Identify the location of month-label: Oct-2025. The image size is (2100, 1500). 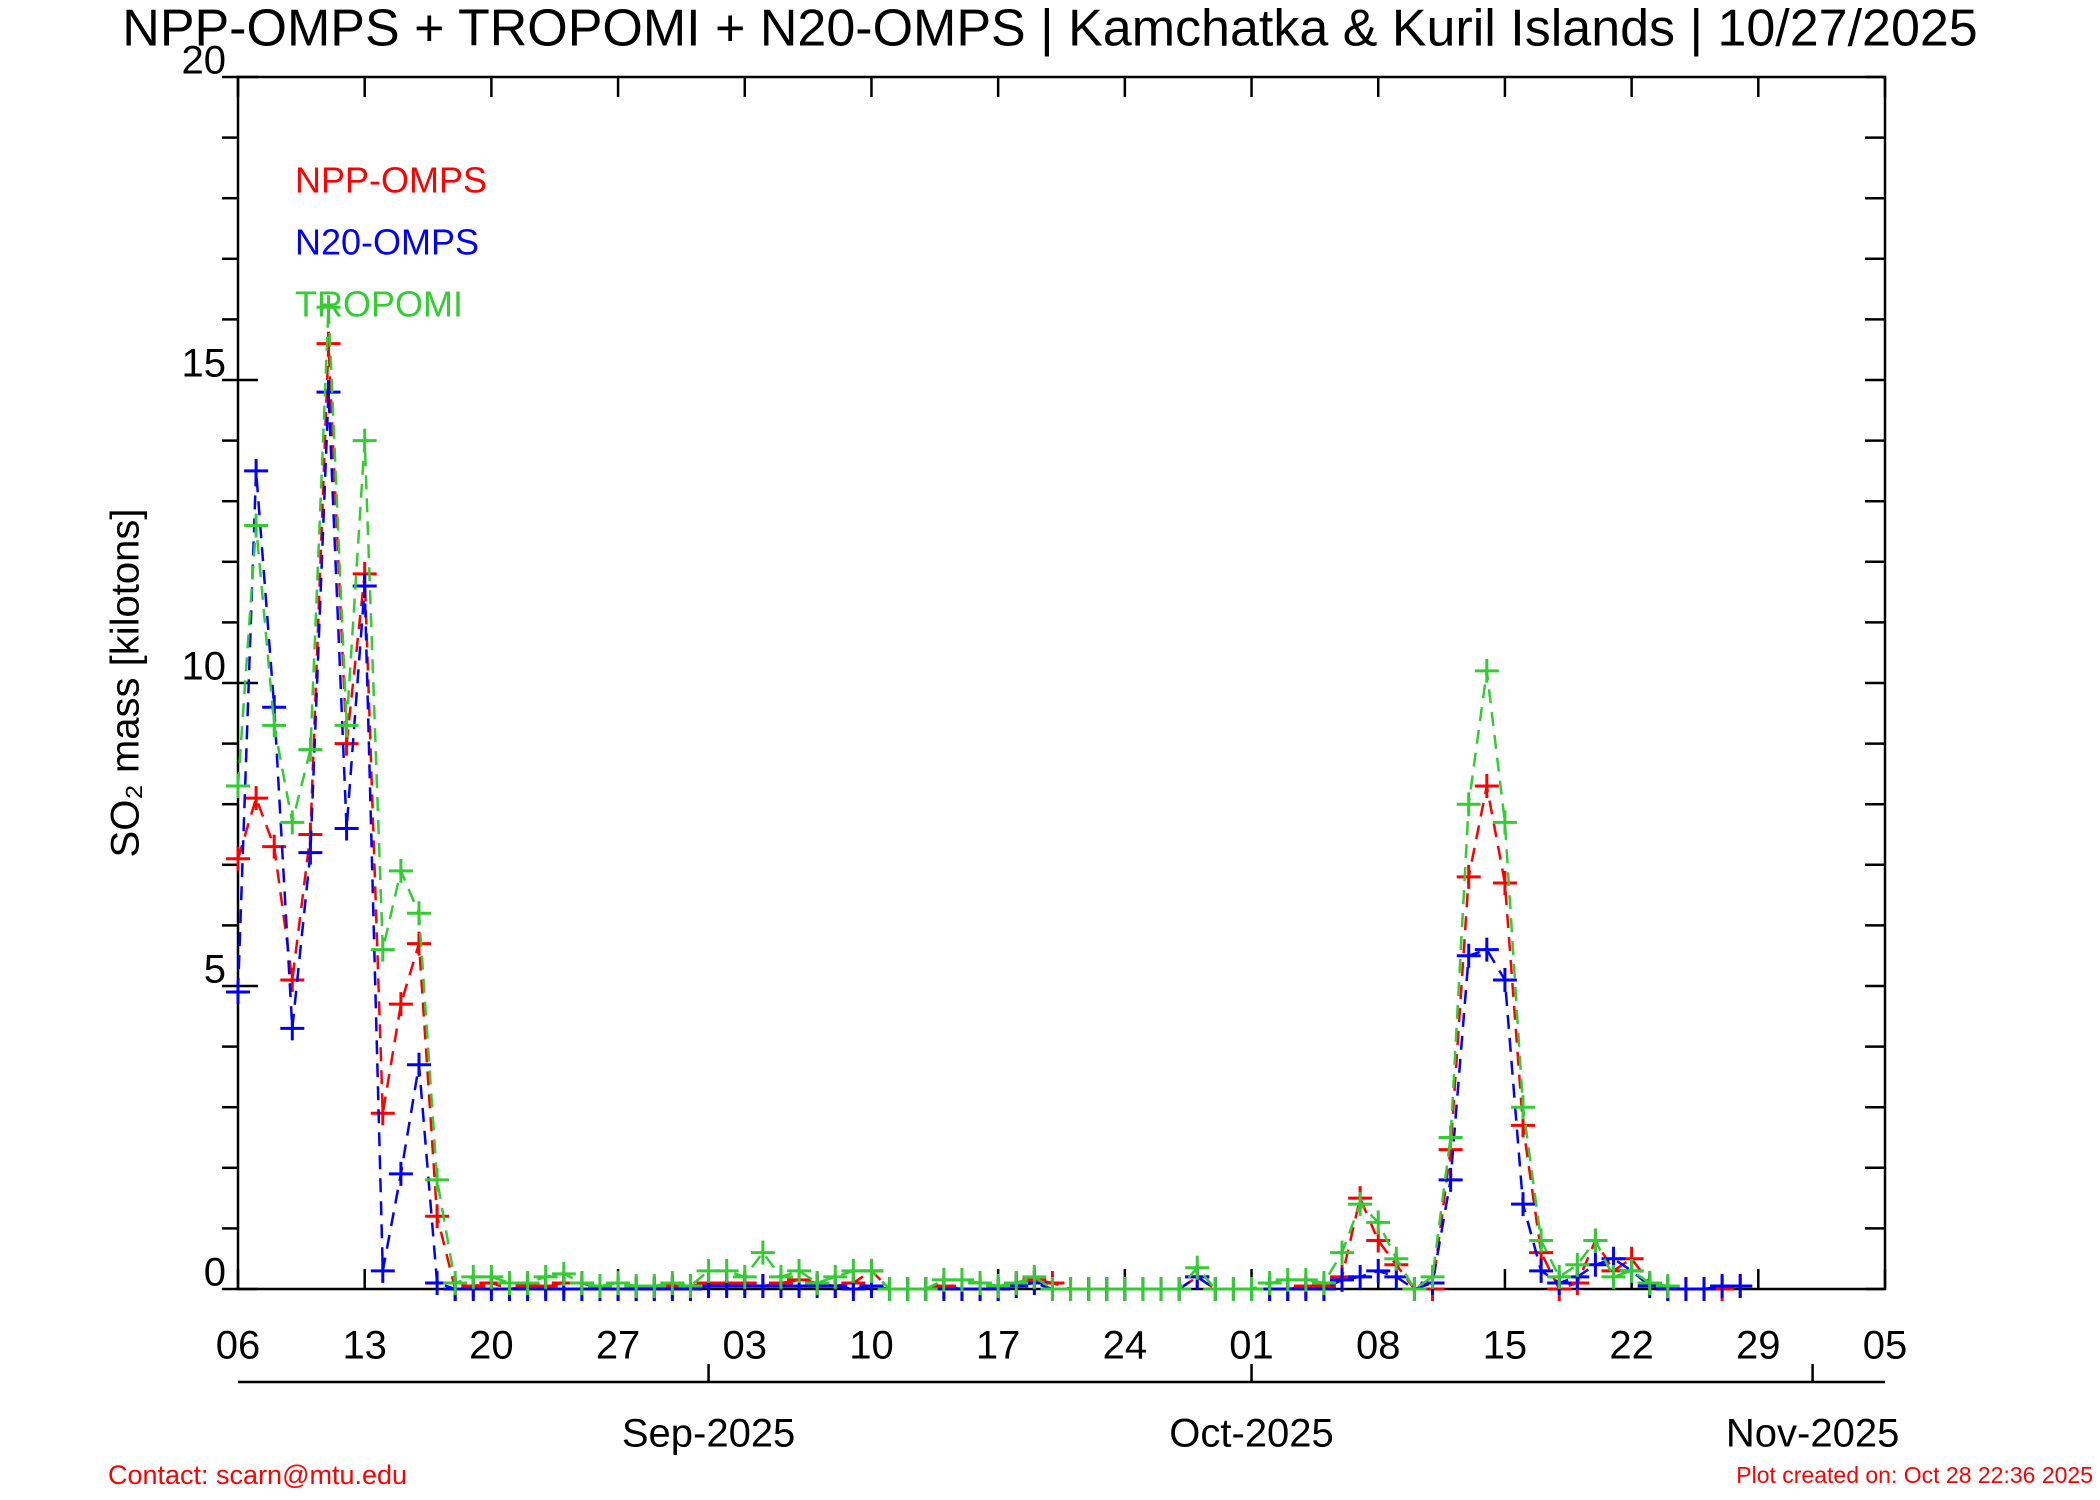
(1251, 1434).